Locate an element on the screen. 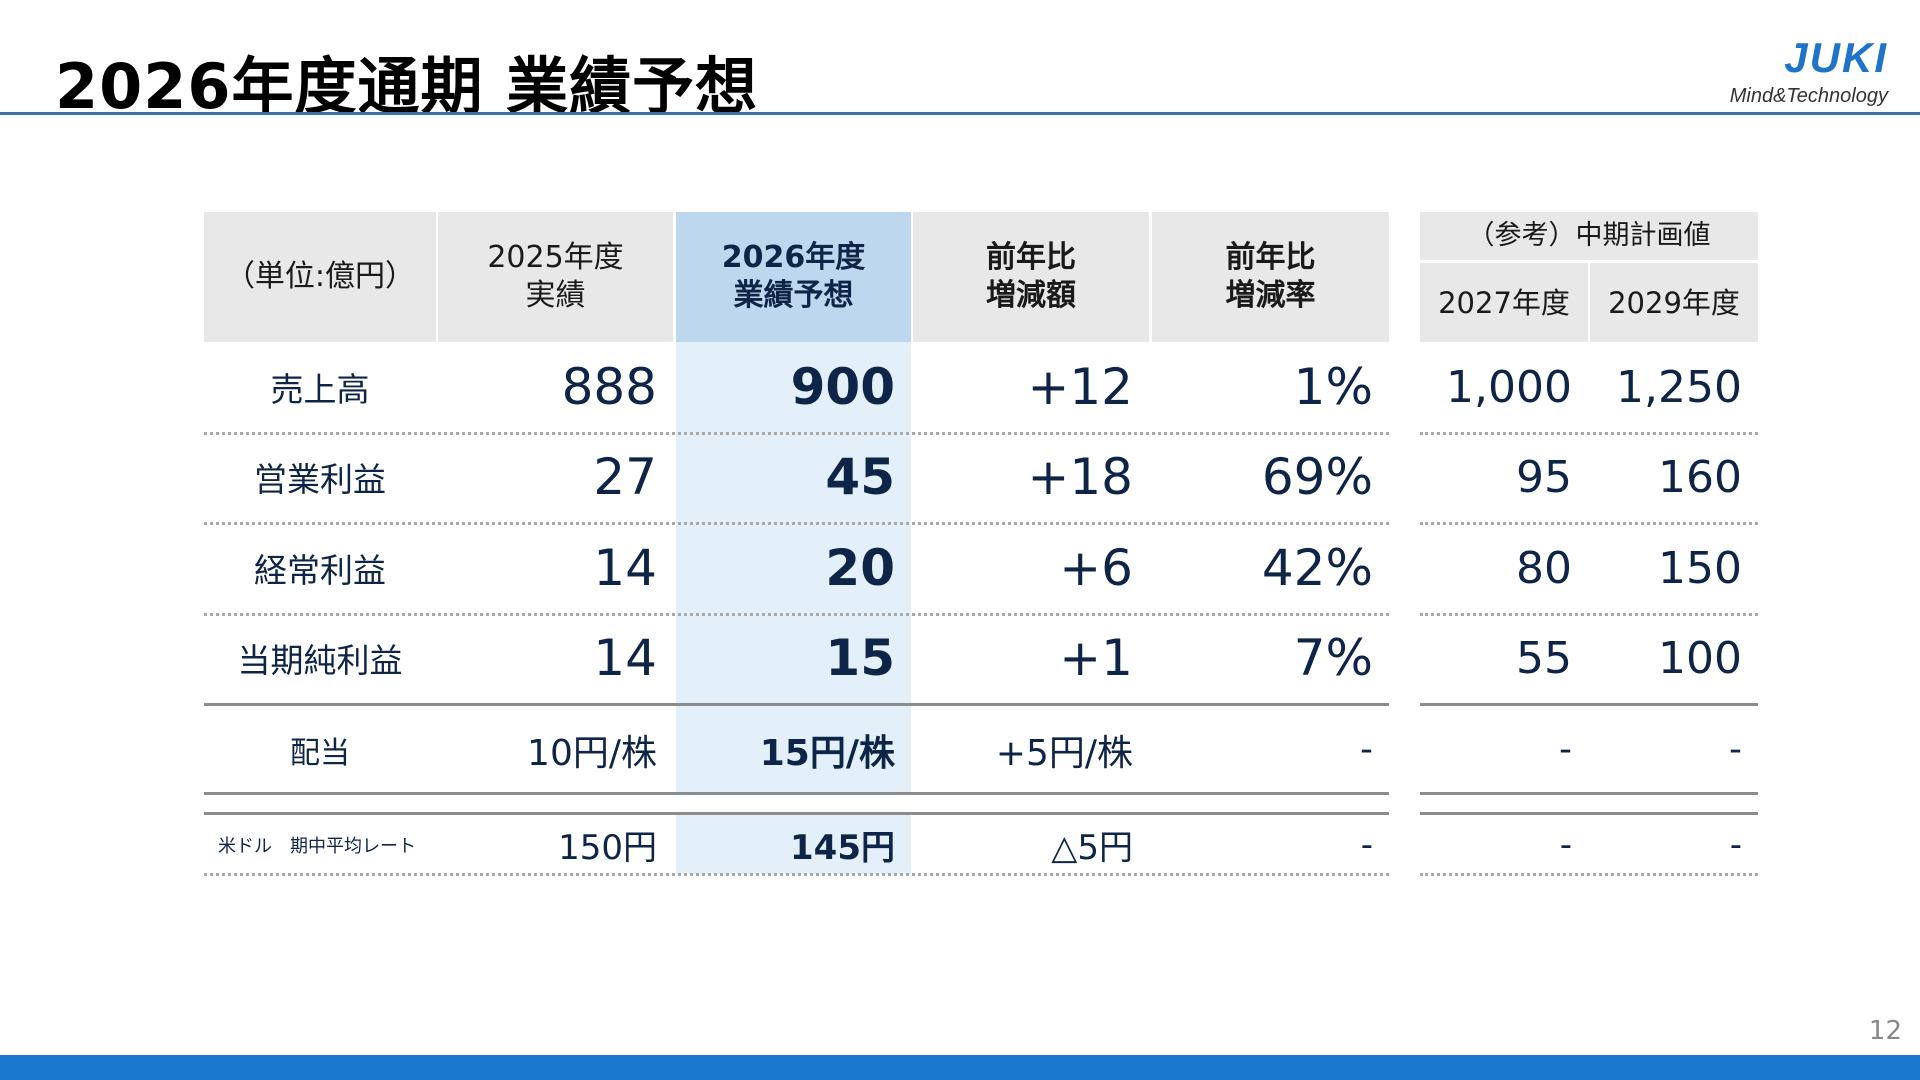 Image resolution: width=1920 pixels, height=1080 pixels. cell-value: 10円/株 is located at coordinates (592, 753).